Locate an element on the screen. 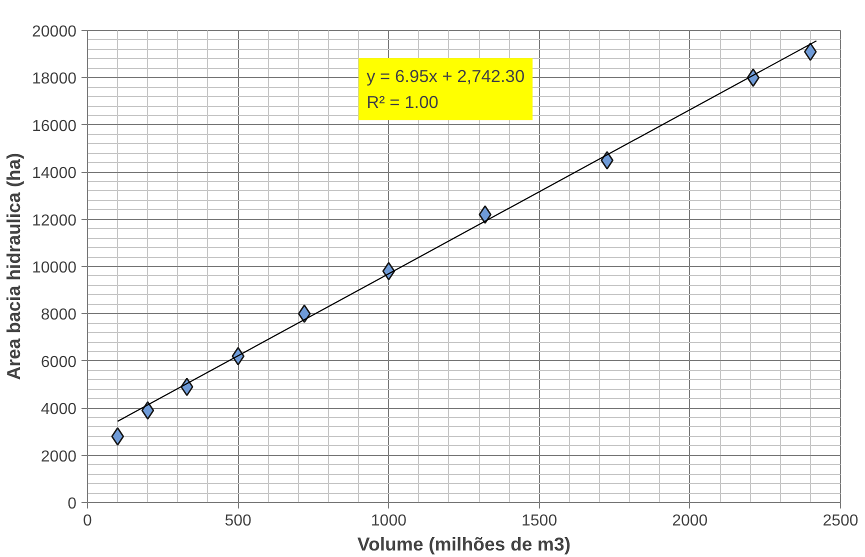 The image size is (865, 557). y-tick-label: 8000 is located at coordinates (58, 315).